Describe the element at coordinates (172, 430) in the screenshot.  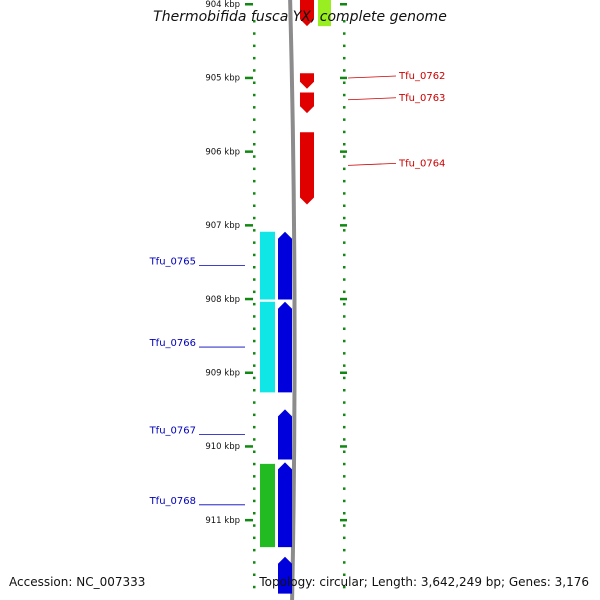
I see `gene-label: Tfu_0767` at that location.